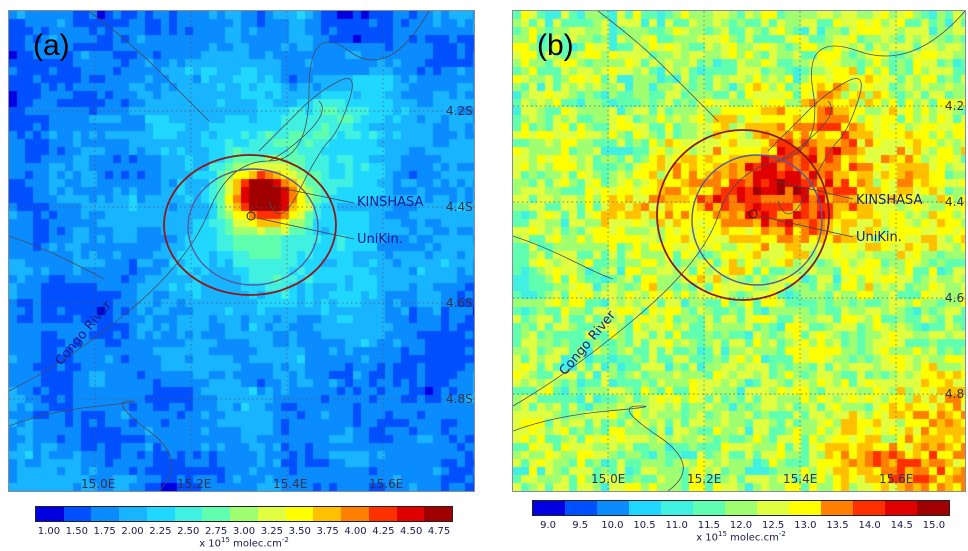 This screenshot has height=551, width=968. What do you see at coordinates (644, 525) in the screenshot?
I see `colorbar-tick-label: 10.5` at bounding box center [644, 525].